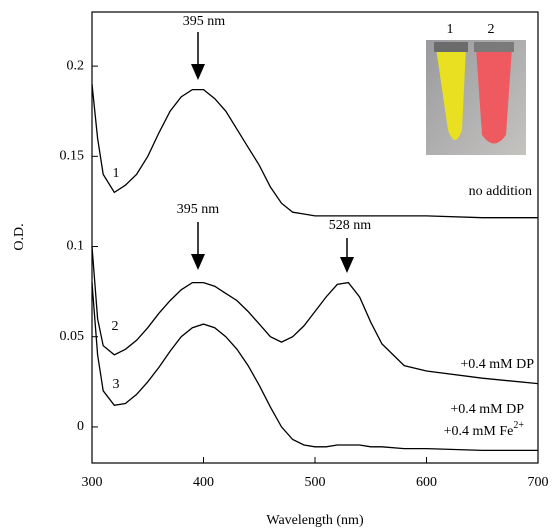 Image resolution: width=556 pixels, height=531 pixels. What do you see at coordinates (80, 426) in the screenshot?
I see `y-tick-label: 0` at bounding box center [80, 426].